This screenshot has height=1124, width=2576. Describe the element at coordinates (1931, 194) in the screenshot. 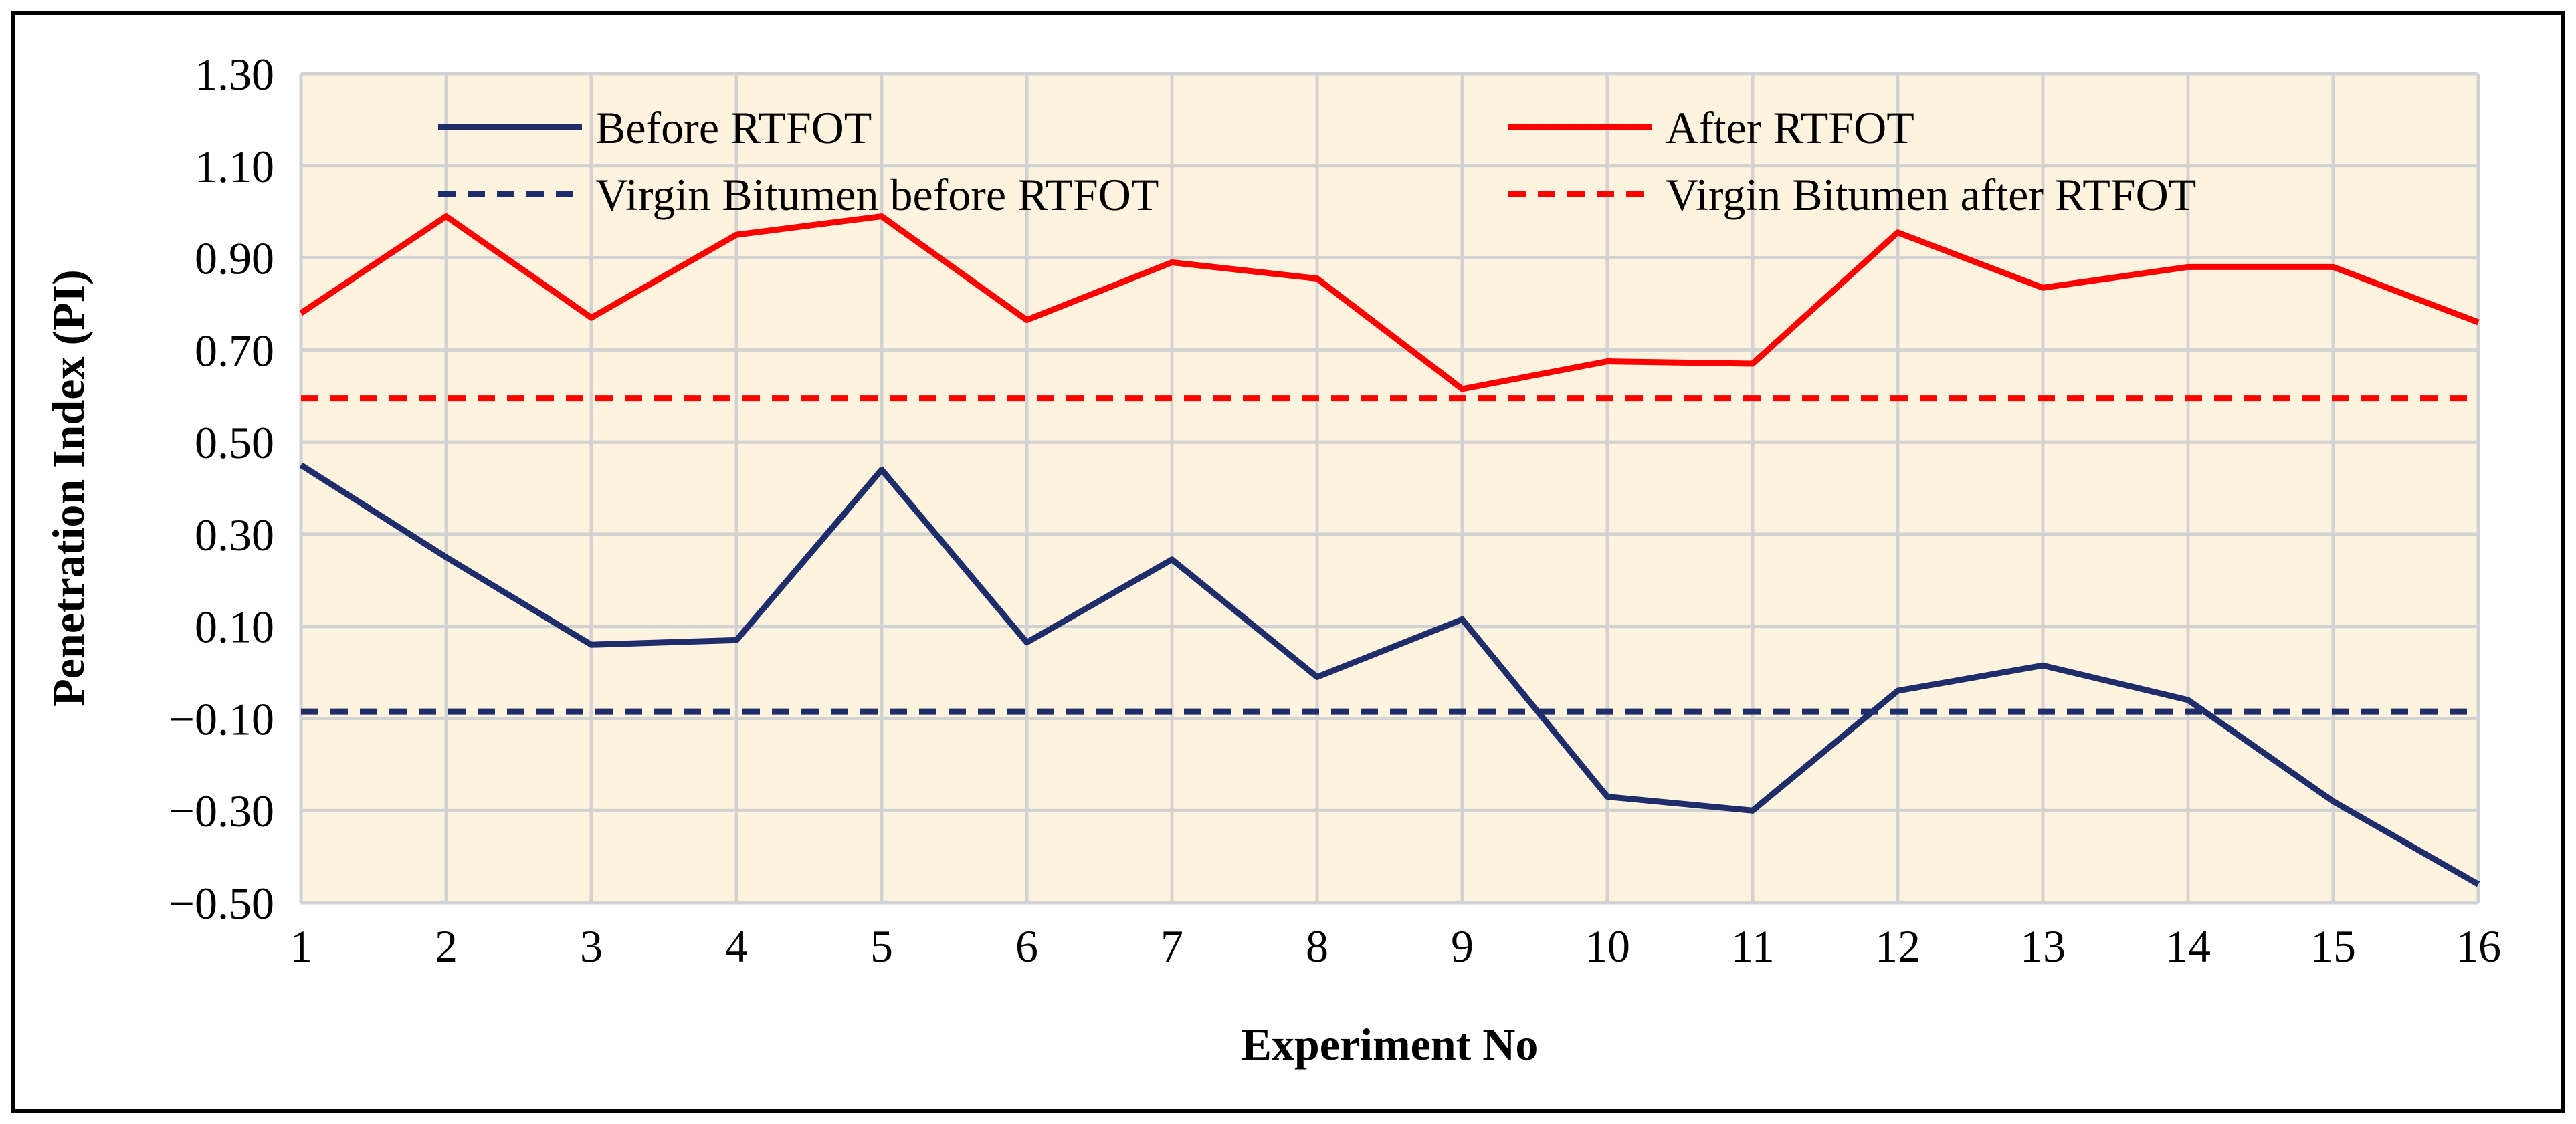

I see `legend-label-3: Virgin Bitumen after RTFOT` at that location.